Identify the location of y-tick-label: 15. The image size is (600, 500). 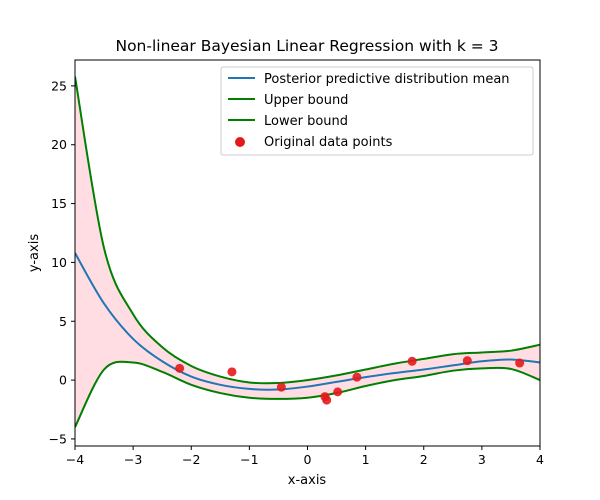
(59, 203).